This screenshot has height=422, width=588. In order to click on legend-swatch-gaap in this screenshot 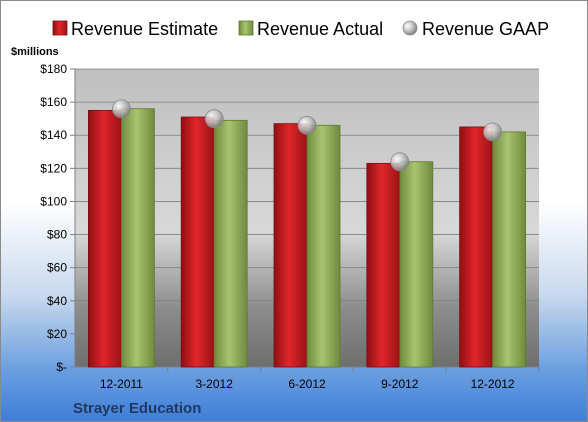, I will do `click(410, 28)`.